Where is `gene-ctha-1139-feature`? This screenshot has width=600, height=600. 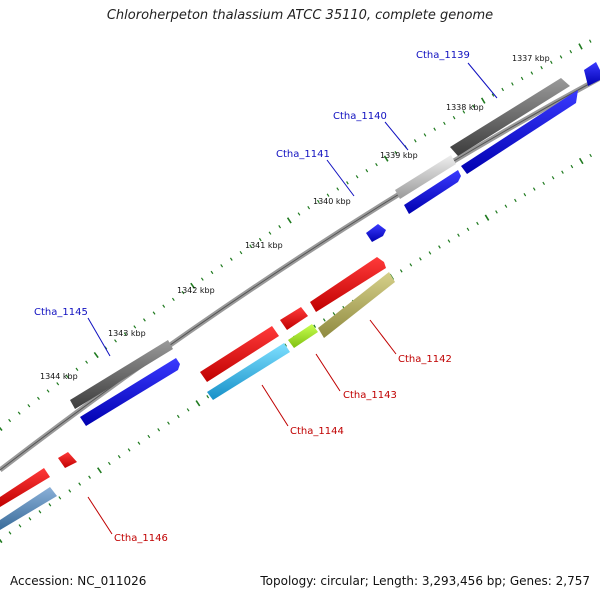 gene-ctha-1139-feature is located at coordinates (525, 118).